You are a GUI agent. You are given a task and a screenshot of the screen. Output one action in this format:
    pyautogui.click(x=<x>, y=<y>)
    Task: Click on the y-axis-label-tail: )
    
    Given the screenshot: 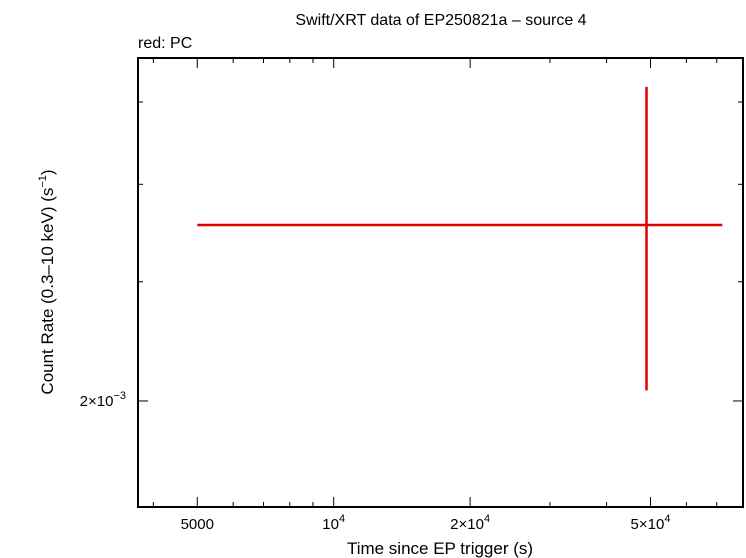 What is the action you would take?
    pyautogui.click(x=47, y=172)
    